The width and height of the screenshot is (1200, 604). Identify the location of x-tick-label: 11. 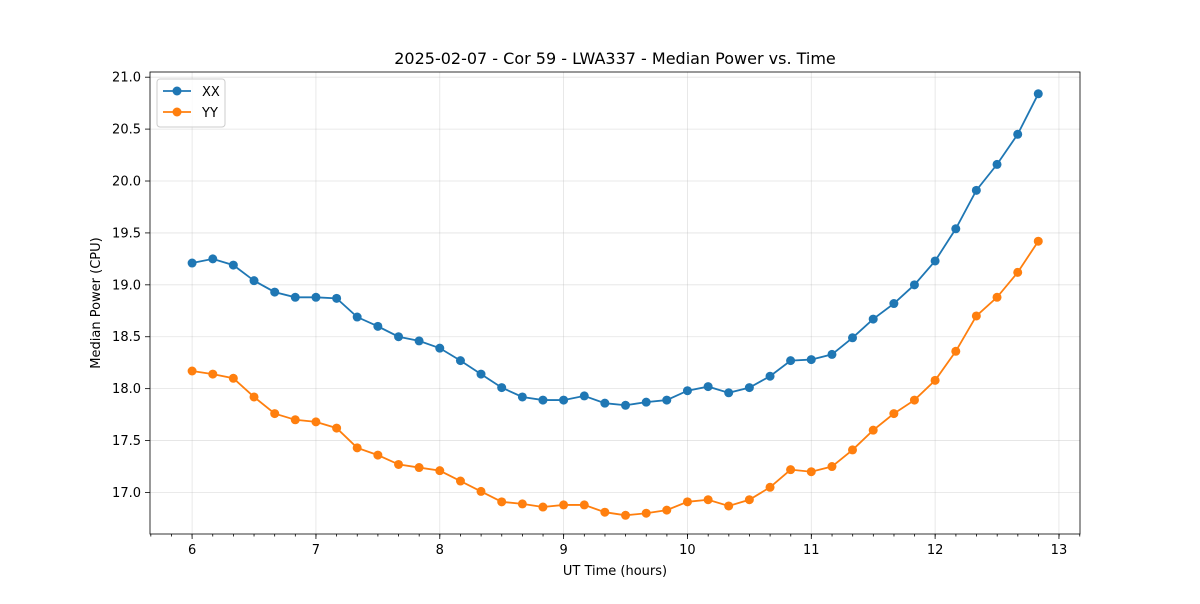
(811, 550).